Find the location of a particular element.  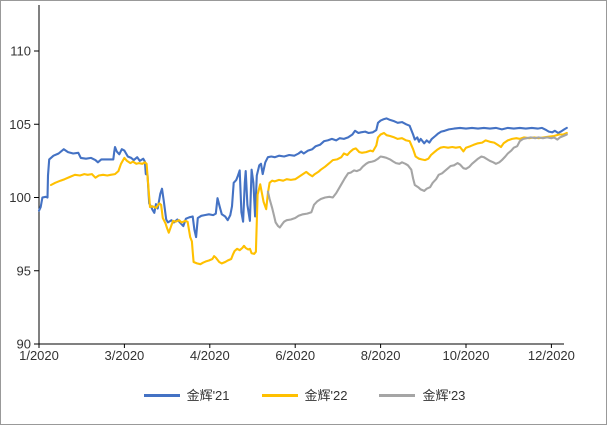

legend-label: 金辉'23 is located at coordinates (444, 395).